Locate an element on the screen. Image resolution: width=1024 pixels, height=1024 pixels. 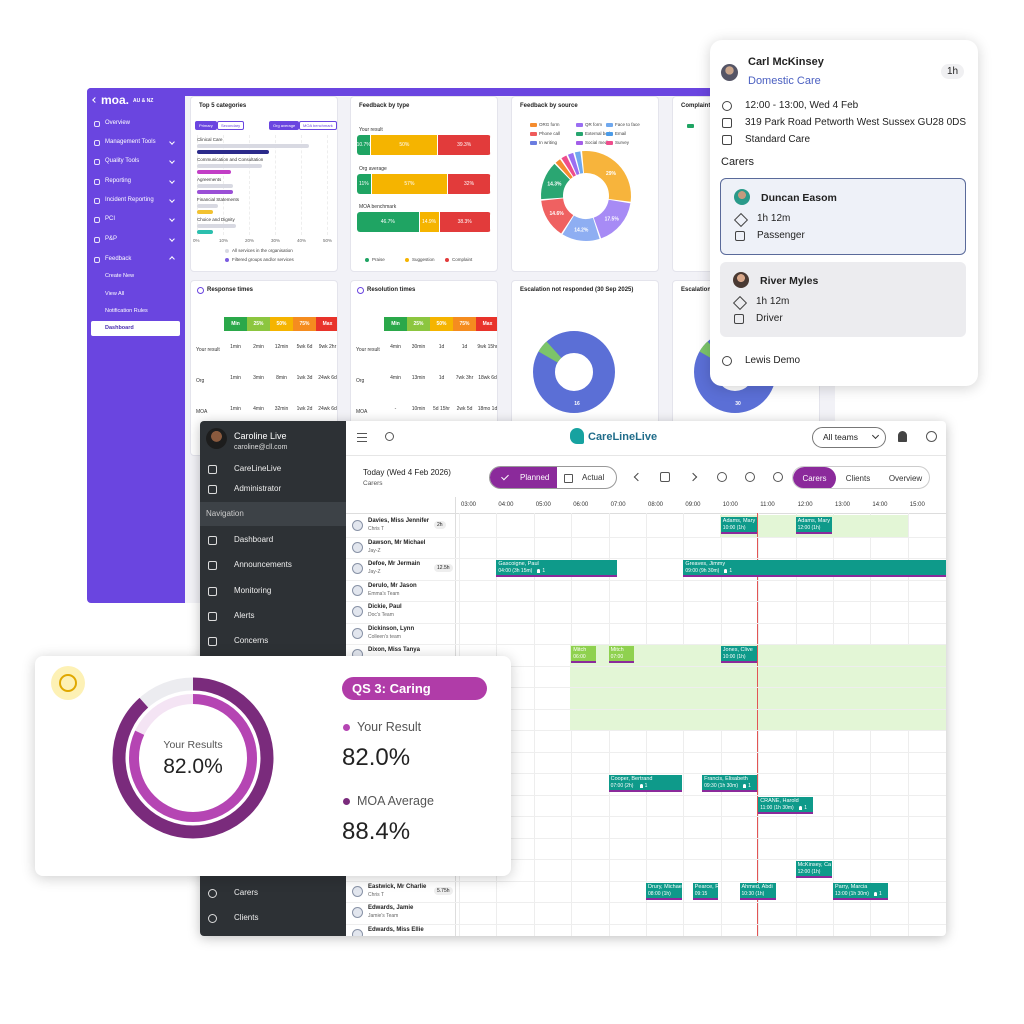
hour-label: 03:00 is located at coordinates (469, 505).